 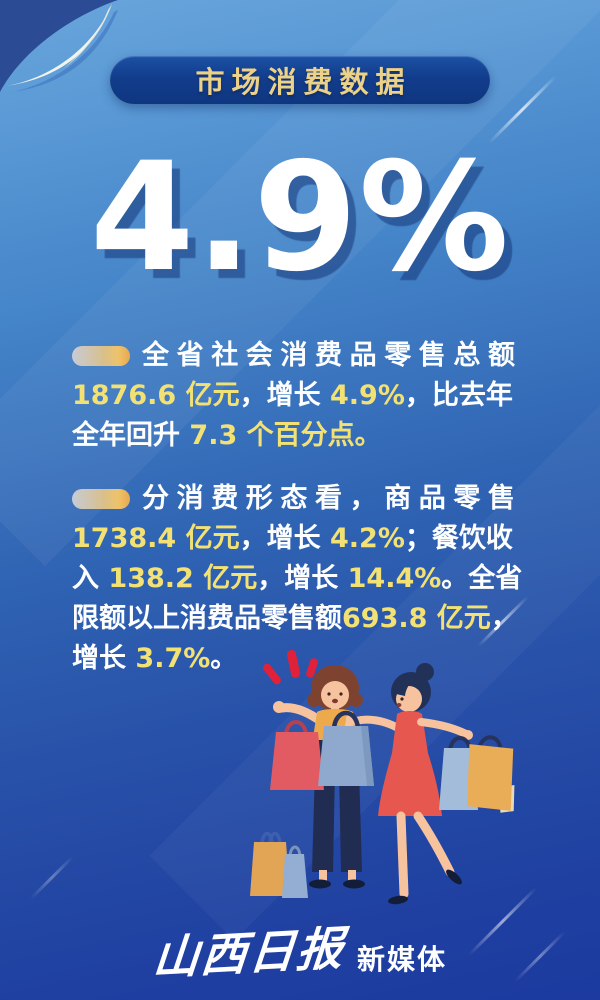 I want to click on shopper-left-legs, so click(x=337, y=814).